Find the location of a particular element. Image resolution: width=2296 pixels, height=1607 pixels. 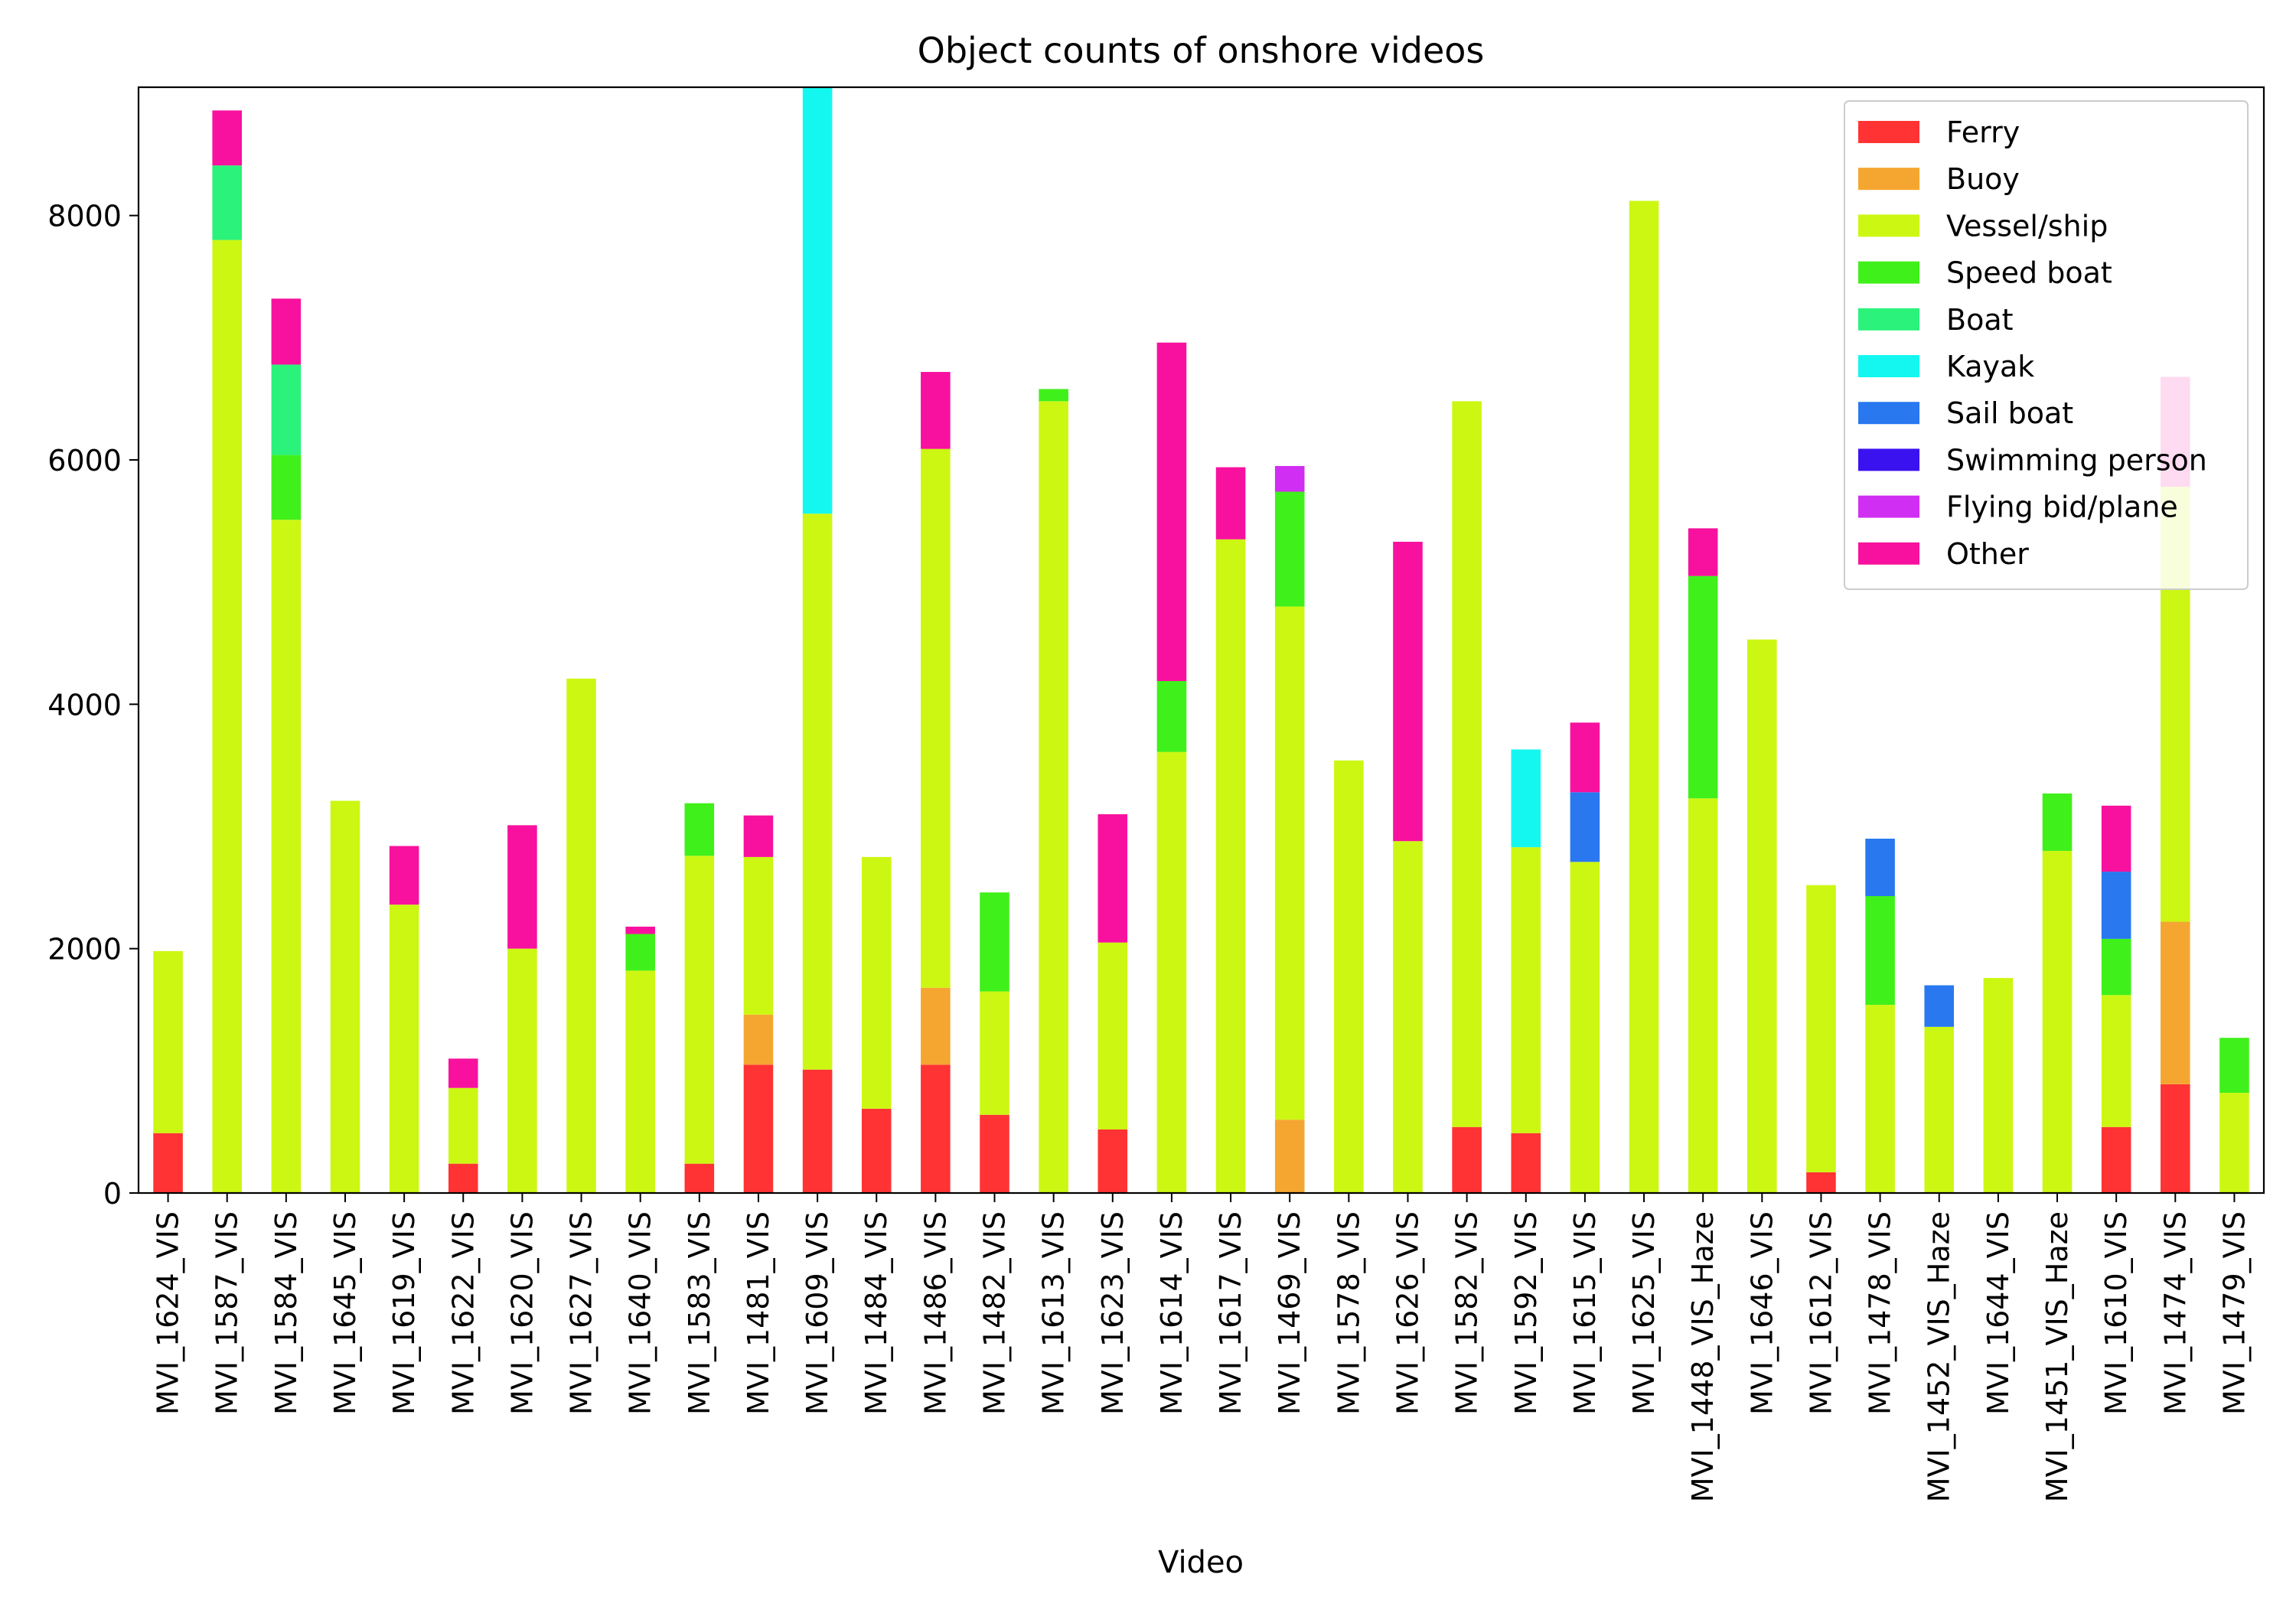

x-tick-label: MVI_1478_VIS is located at coordinates (1880, 1313).